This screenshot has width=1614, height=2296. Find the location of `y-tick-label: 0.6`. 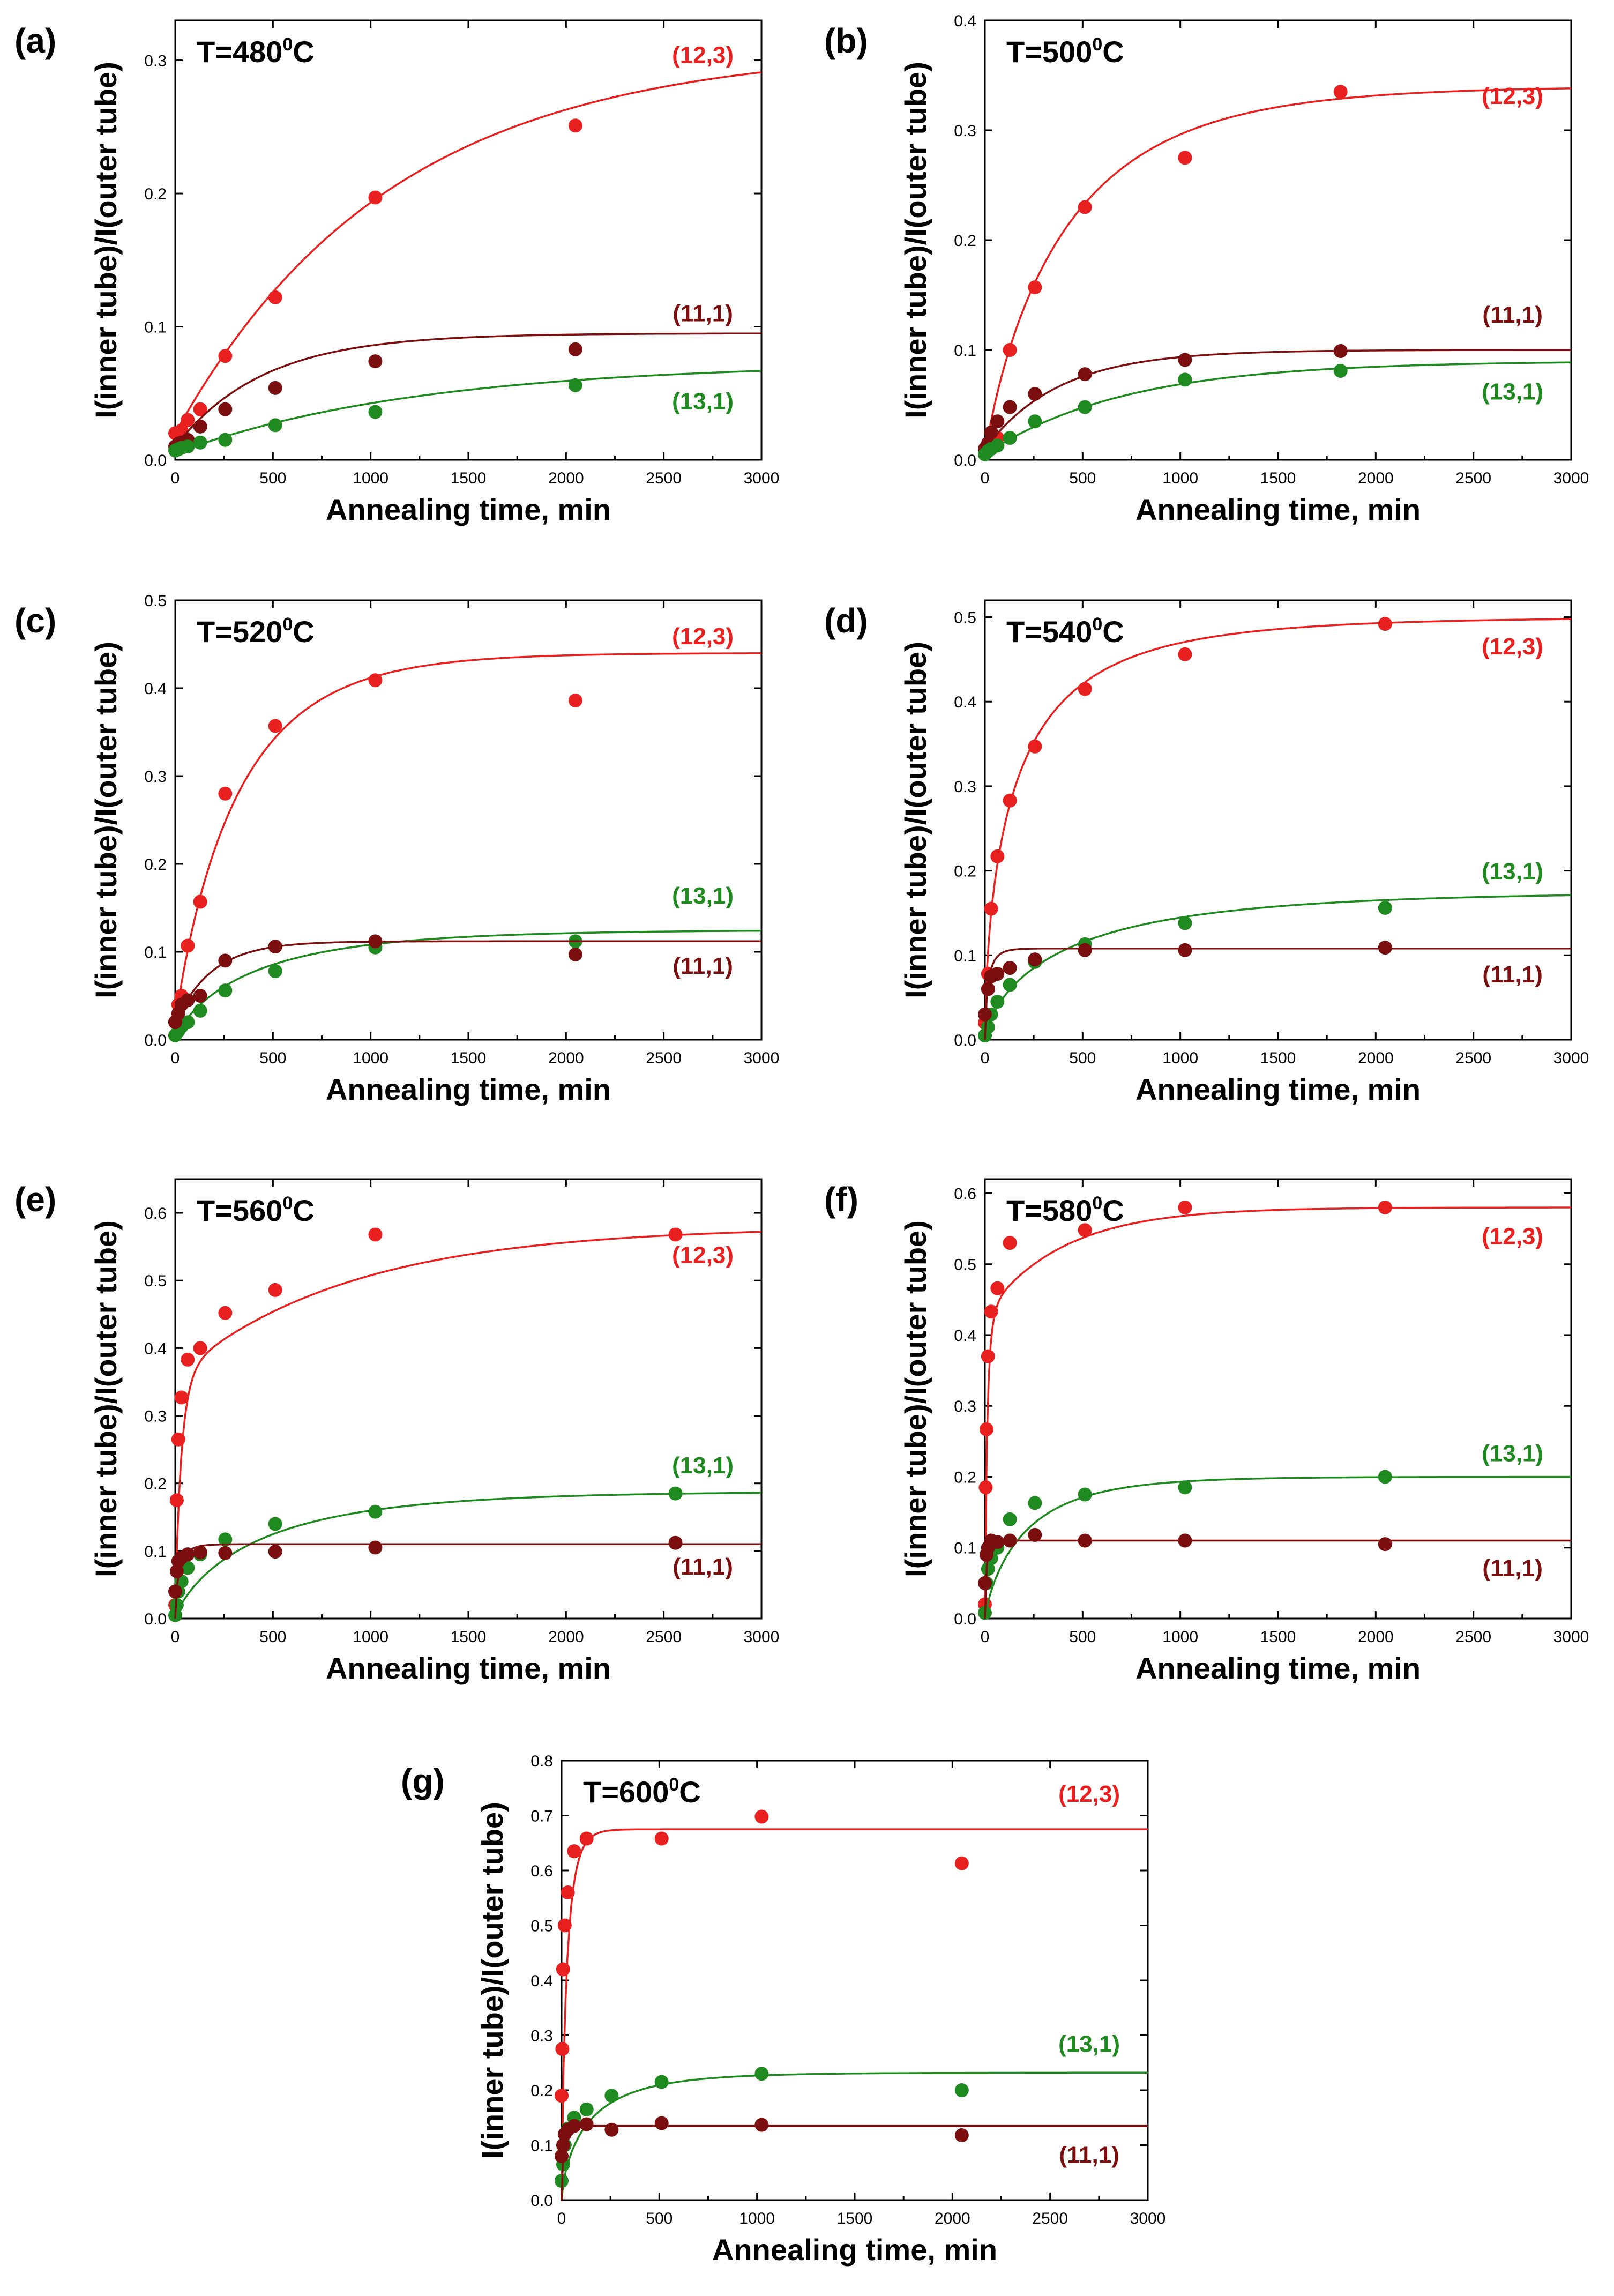

y-tick-label: 0.6 is located at coordinates (155, 1213).